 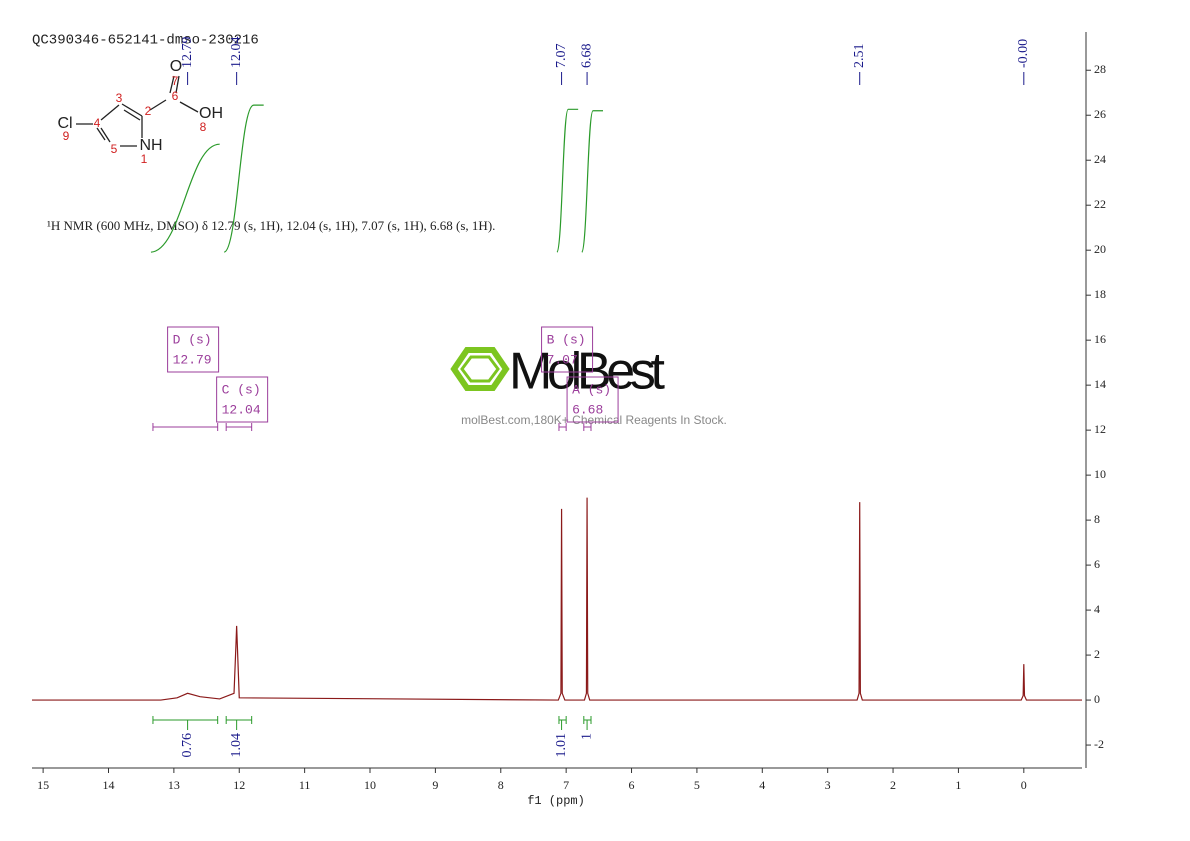 I want to click on y-tick-label: -2, so click(x=1099, y=744).